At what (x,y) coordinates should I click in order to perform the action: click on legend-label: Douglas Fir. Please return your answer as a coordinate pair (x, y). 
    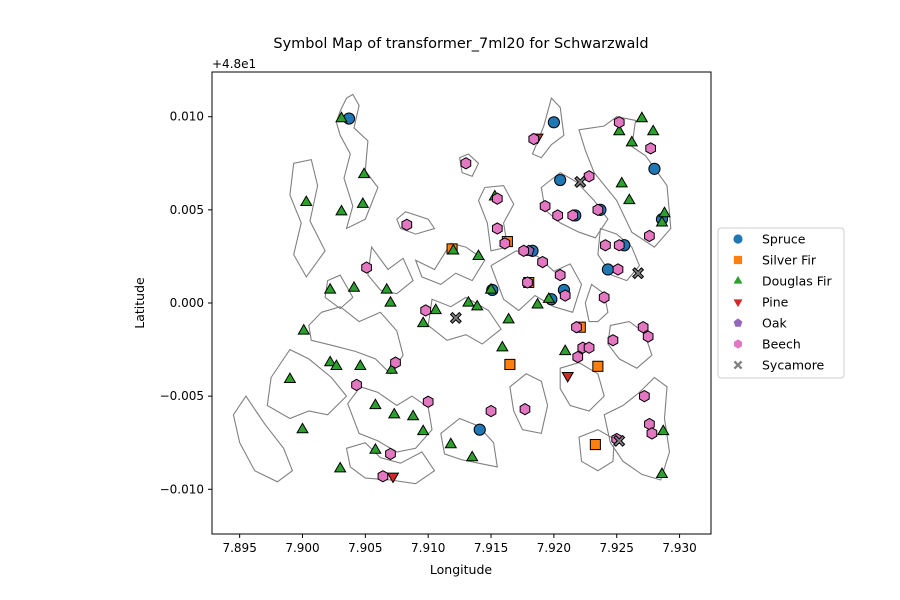
    Looking at the image, I should click on (797, 281).